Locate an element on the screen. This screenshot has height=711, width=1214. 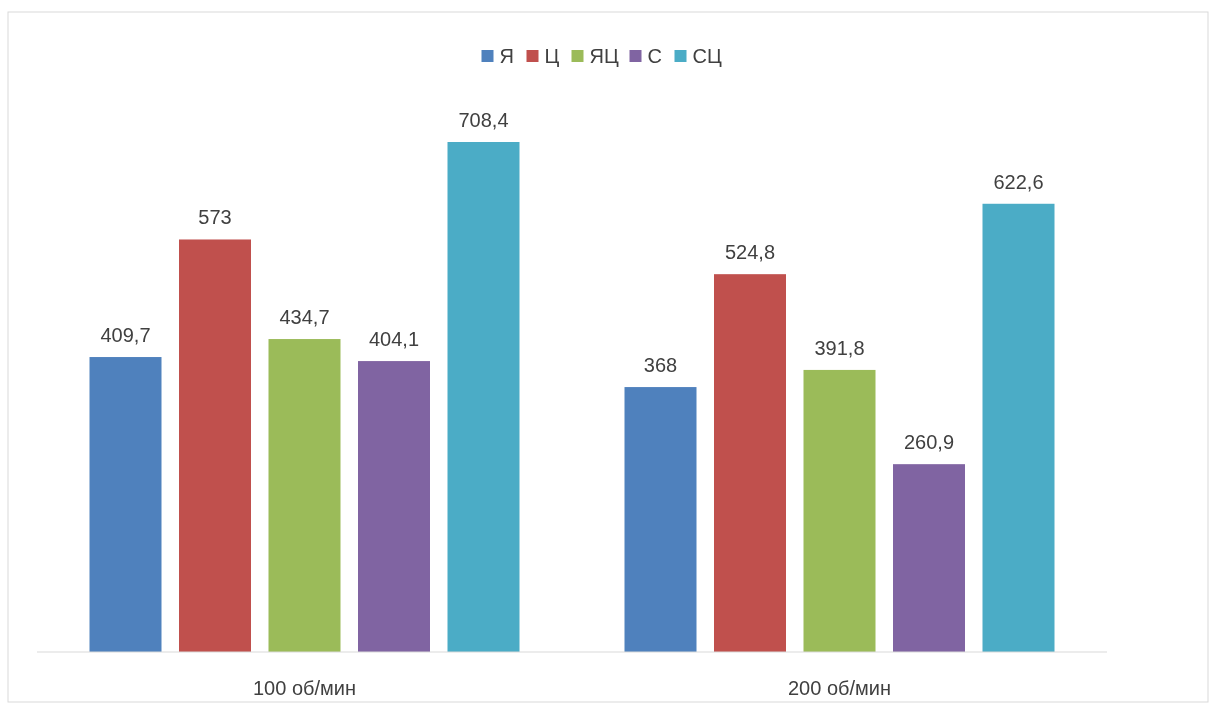
legend-label: С is located at coordinates (654, 56).